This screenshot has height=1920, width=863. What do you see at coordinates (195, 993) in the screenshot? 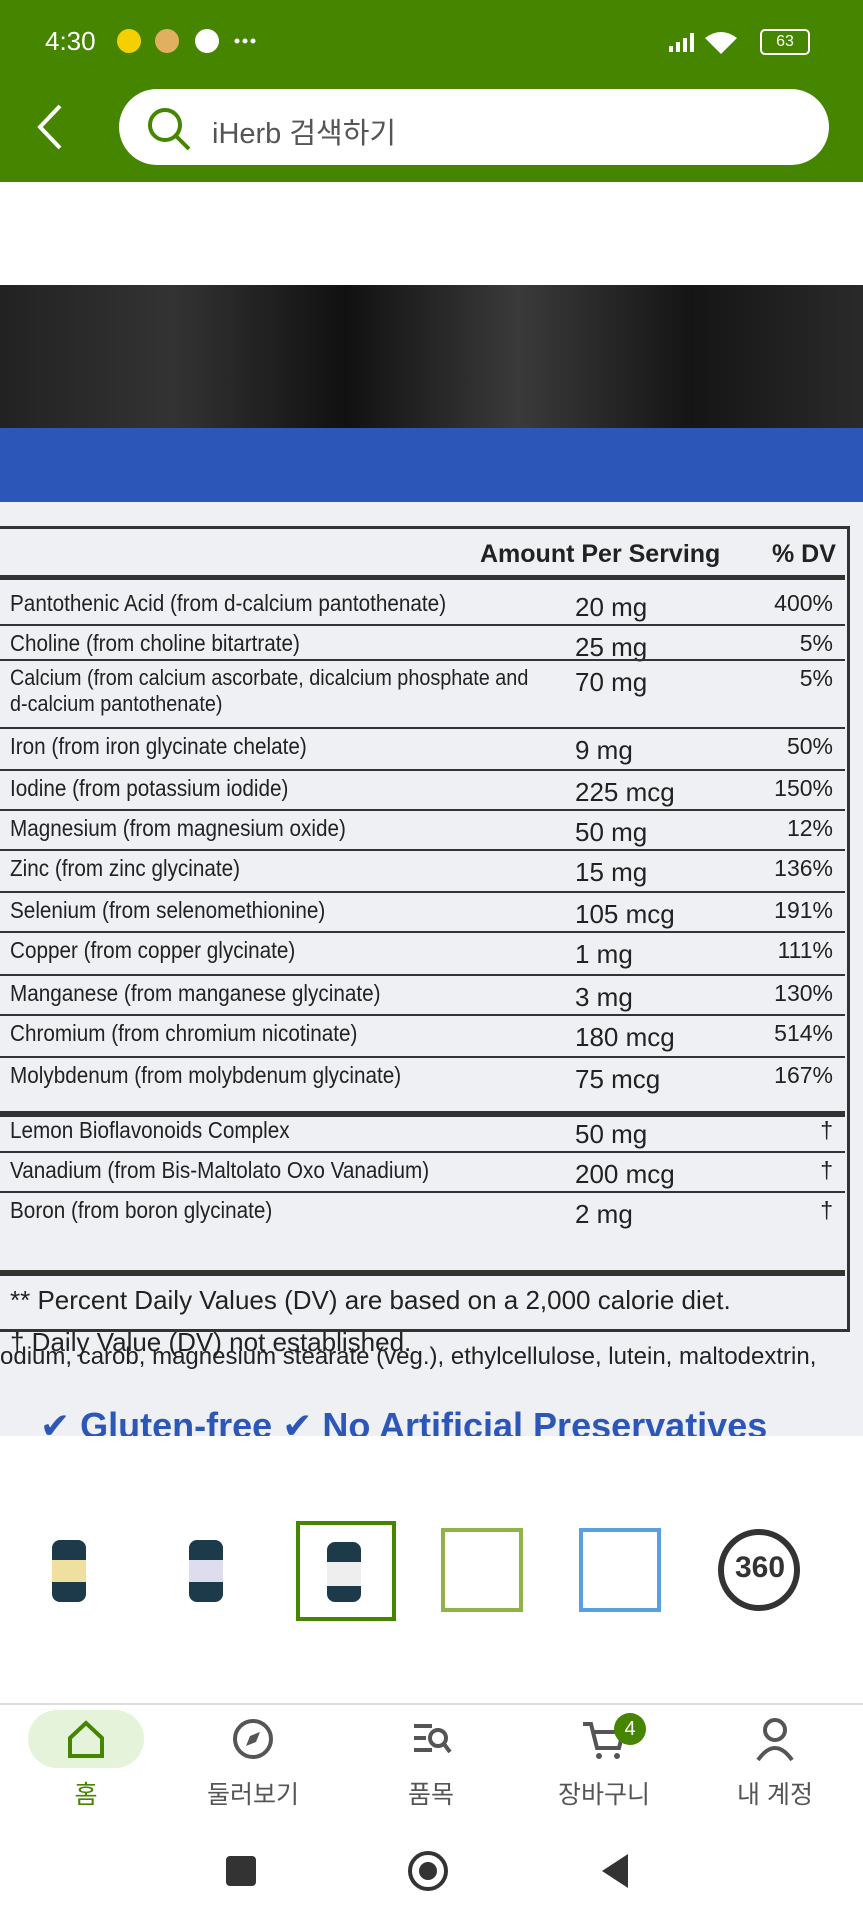
I see `nutrient-name: Manganese (from manganese glycinate)` at bounding box center [195, 993].